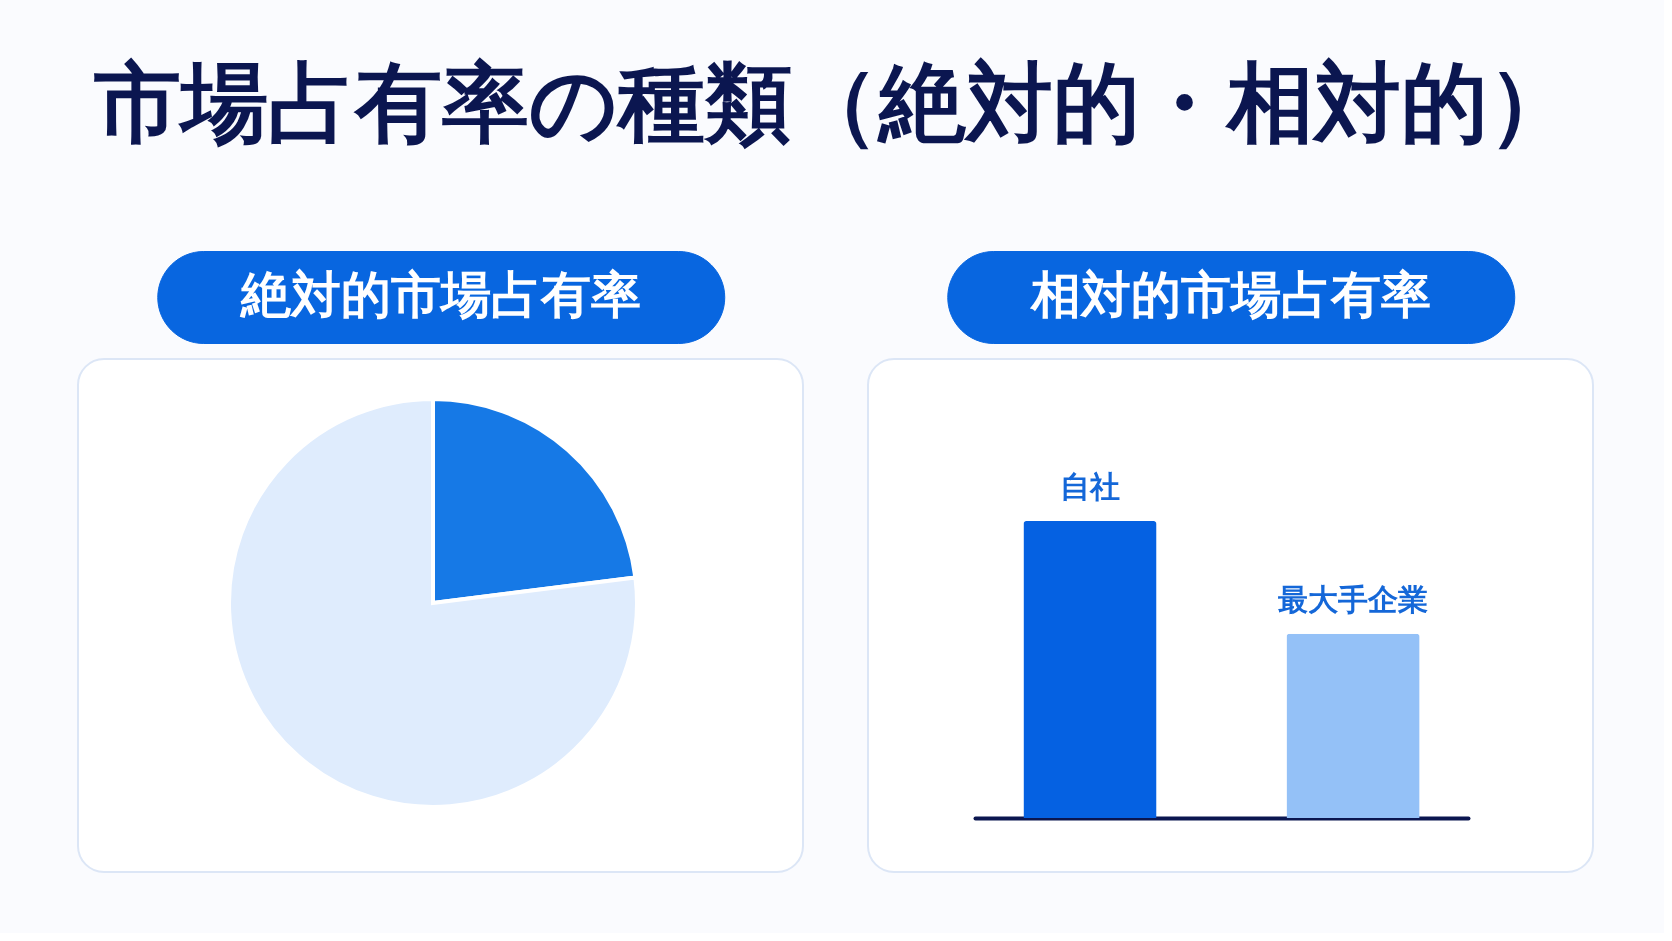 Image resolution: width=1672 pixels, height=941 pixels. I want to click on text: 市場占有率の種類（絶対的・相対的）, so click(834, 103).